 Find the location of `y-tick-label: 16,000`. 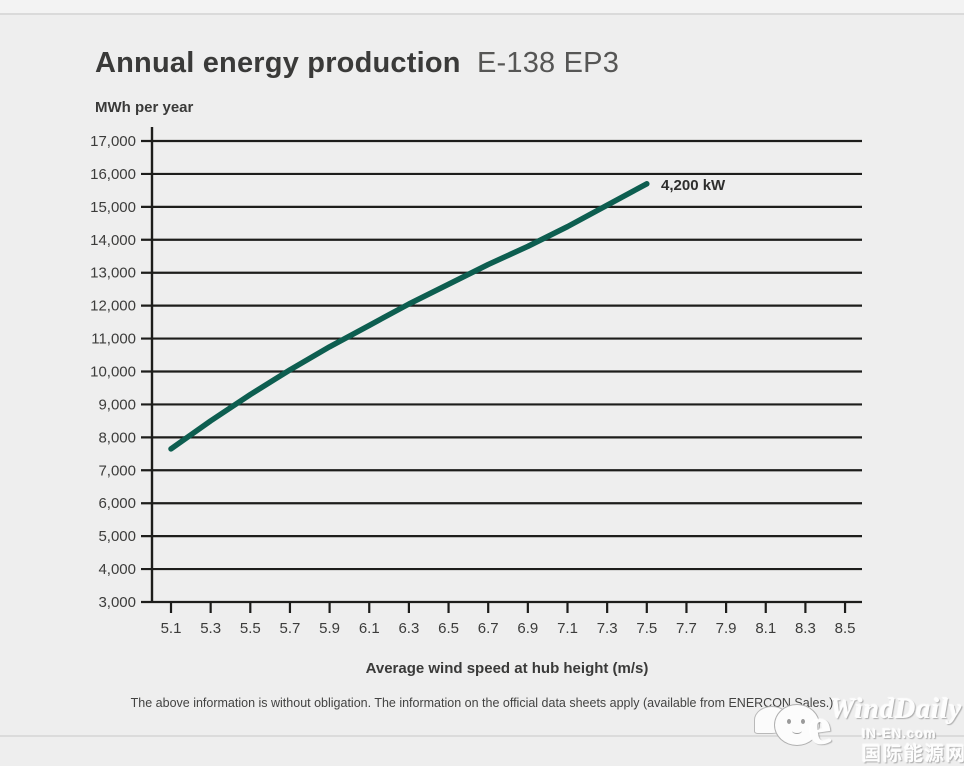

y-tick-label: 16,000 is located at coordinates (113, 174).